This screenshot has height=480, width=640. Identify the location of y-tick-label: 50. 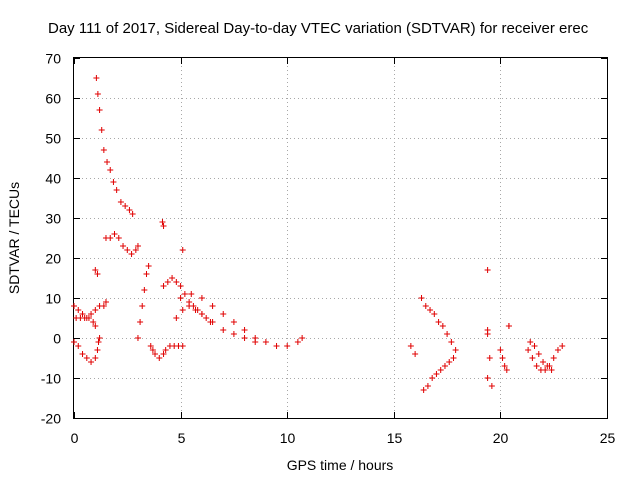
(53, 139).